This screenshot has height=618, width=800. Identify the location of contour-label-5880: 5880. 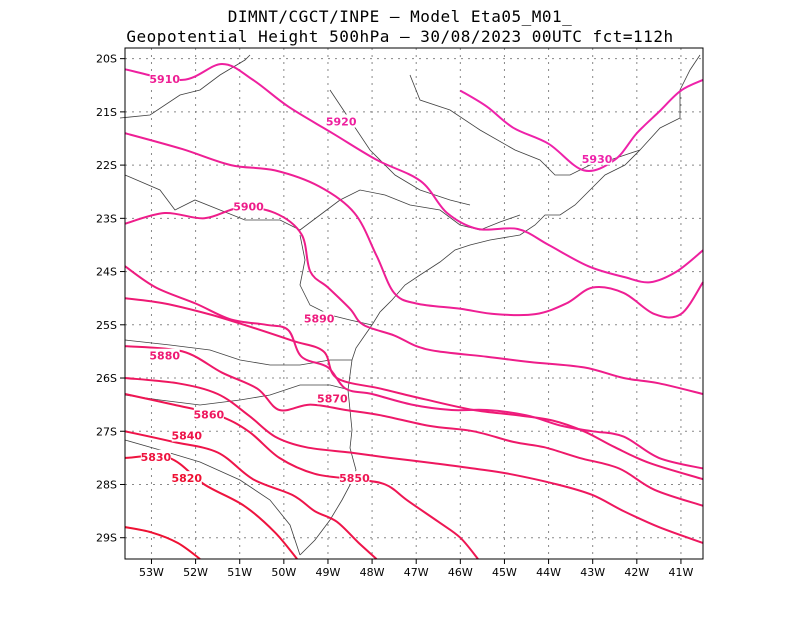
(164, 356).